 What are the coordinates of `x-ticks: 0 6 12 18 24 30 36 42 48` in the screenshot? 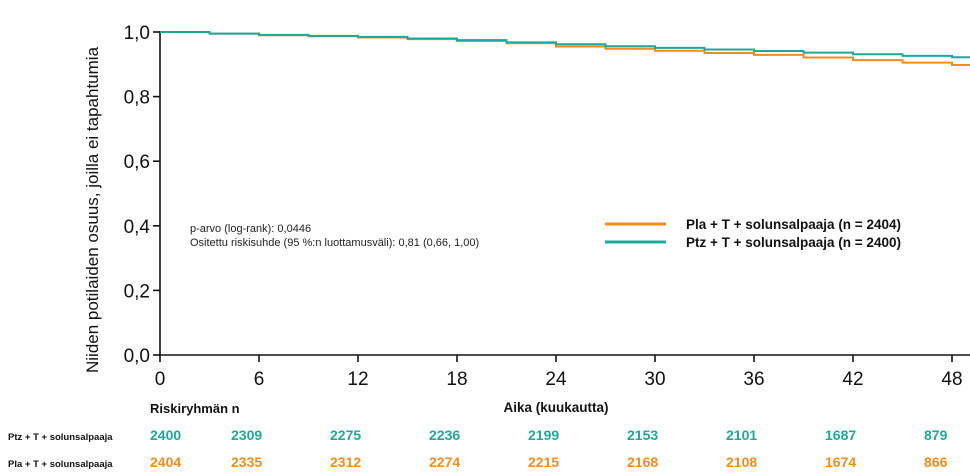 It's located at (559, 372).